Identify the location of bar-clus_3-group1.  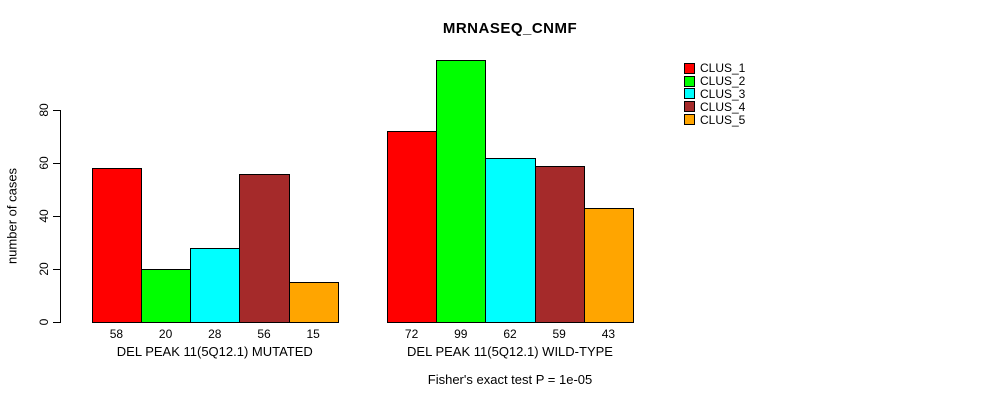
(215, 285).